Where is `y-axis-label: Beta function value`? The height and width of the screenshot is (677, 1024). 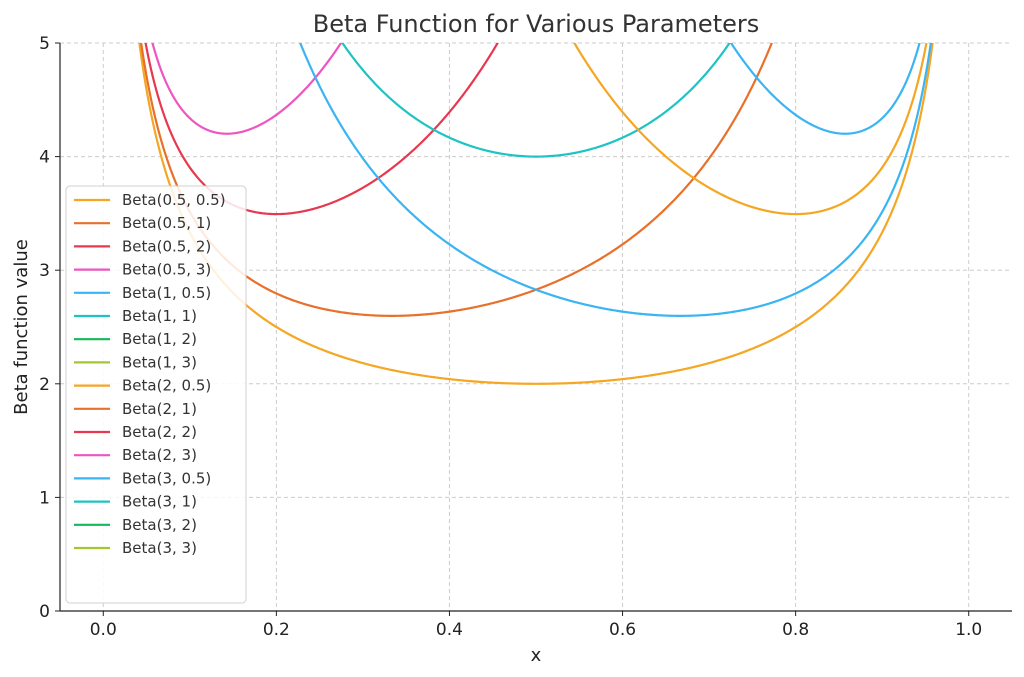
y-axis-label: Beta function value is located at coordinates (21, 327).